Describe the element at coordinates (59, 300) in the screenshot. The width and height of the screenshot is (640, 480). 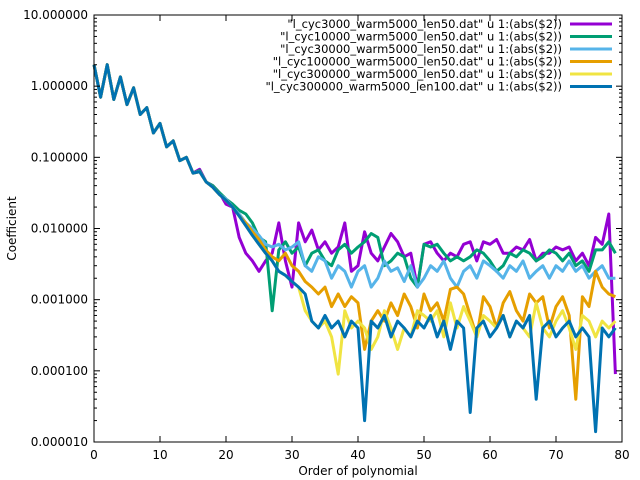
I see `y-tick-label: 0.001000` at that location.